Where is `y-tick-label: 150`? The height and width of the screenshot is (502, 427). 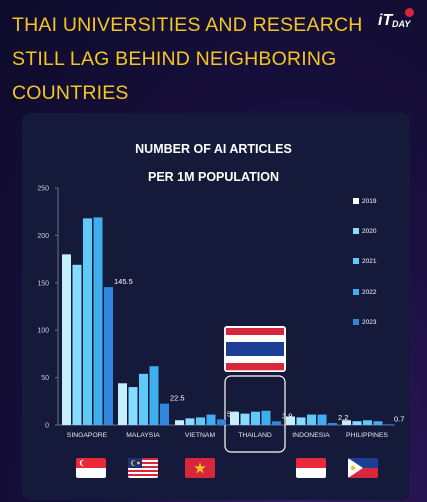 y-tick-label: 150 is located at coordinates (43, 283).